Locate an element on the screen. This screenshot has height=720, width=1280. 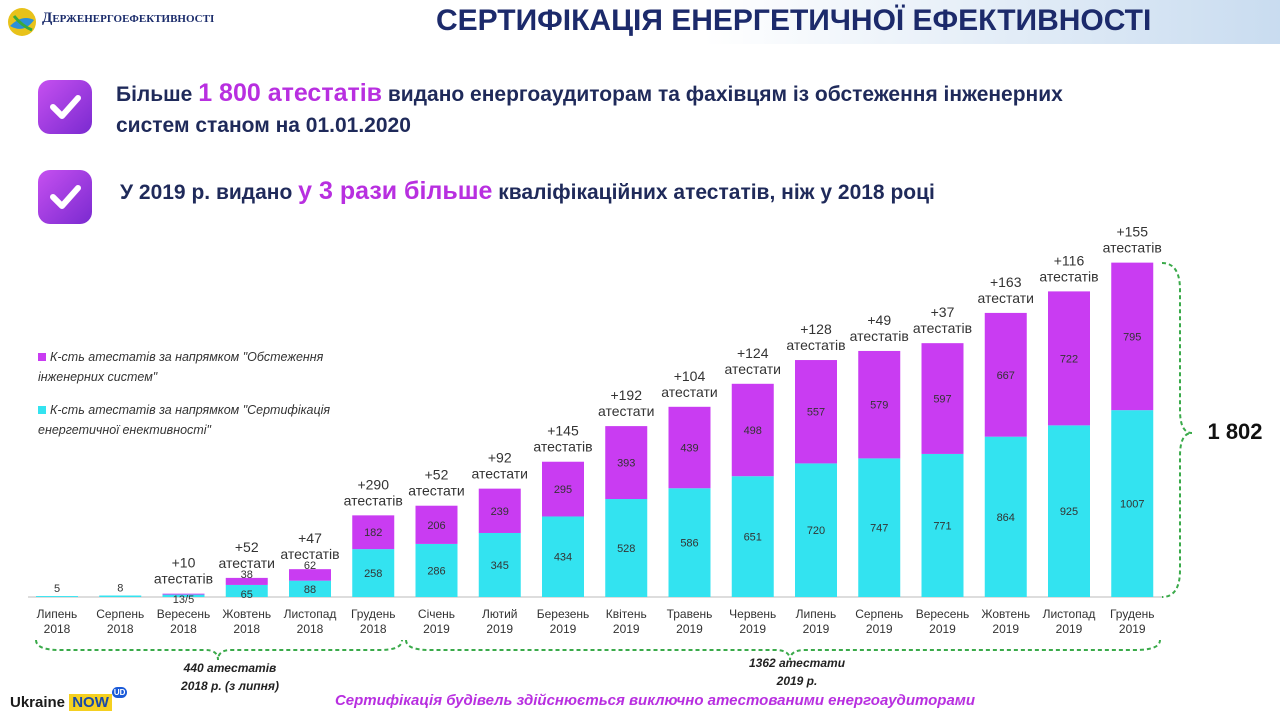
header-band is located at coordinates (640, 22).